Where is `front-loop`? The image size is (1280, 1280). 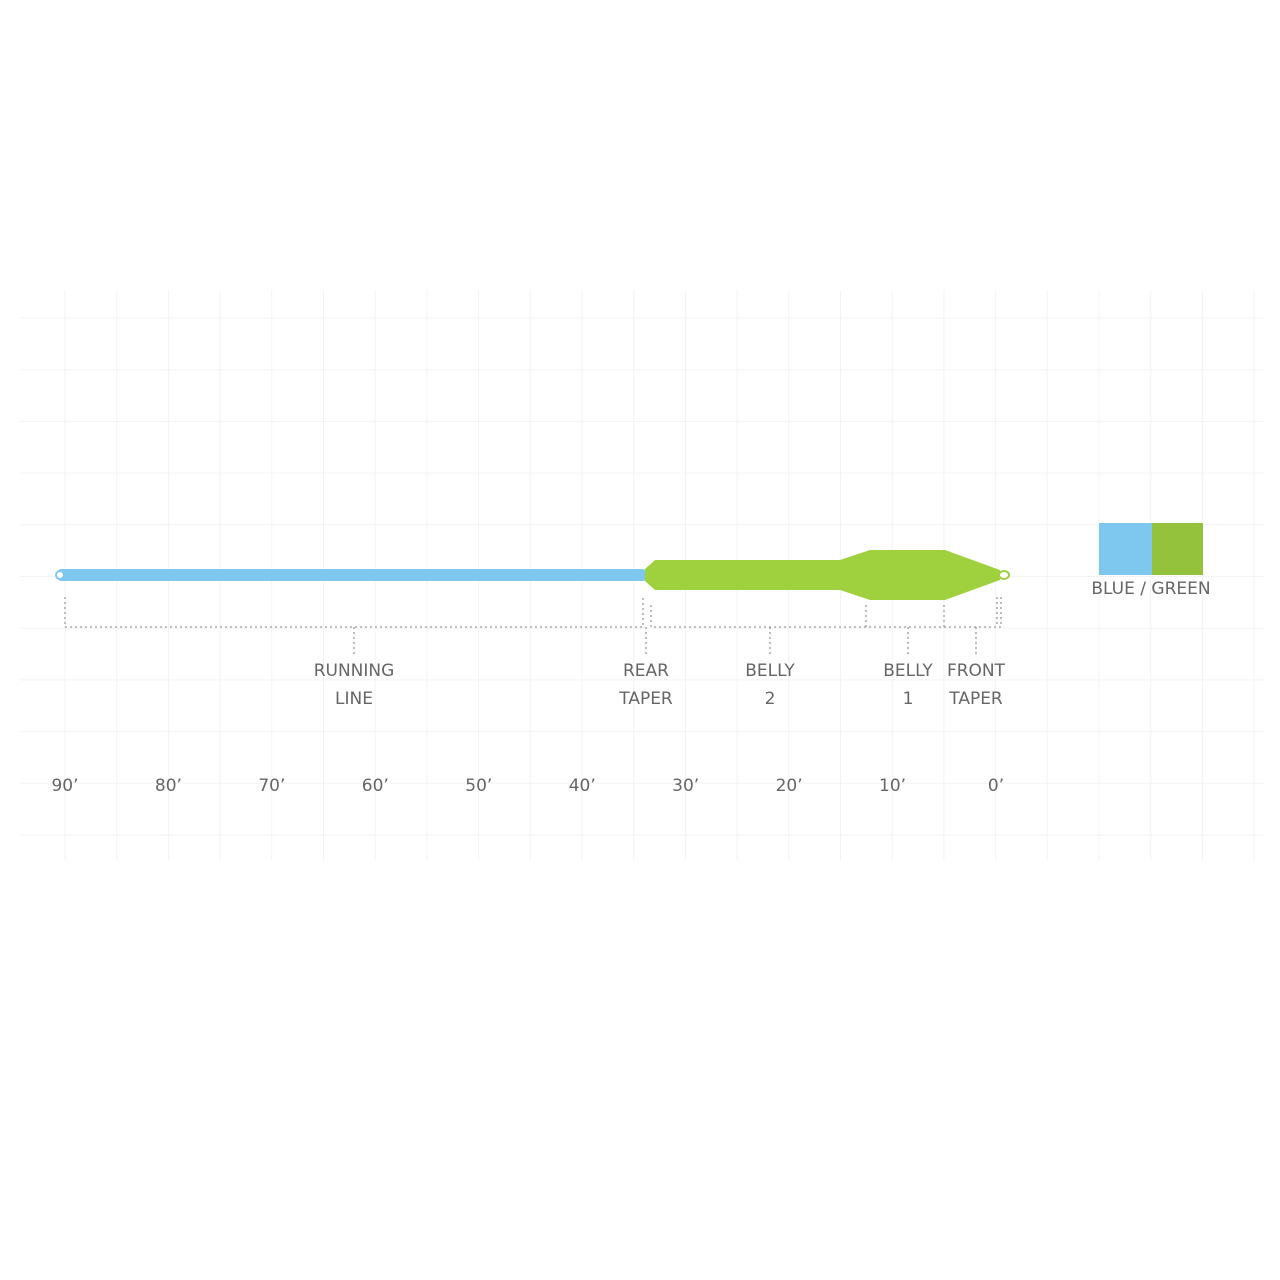 front-loop is located at coordinates (1004, 575).